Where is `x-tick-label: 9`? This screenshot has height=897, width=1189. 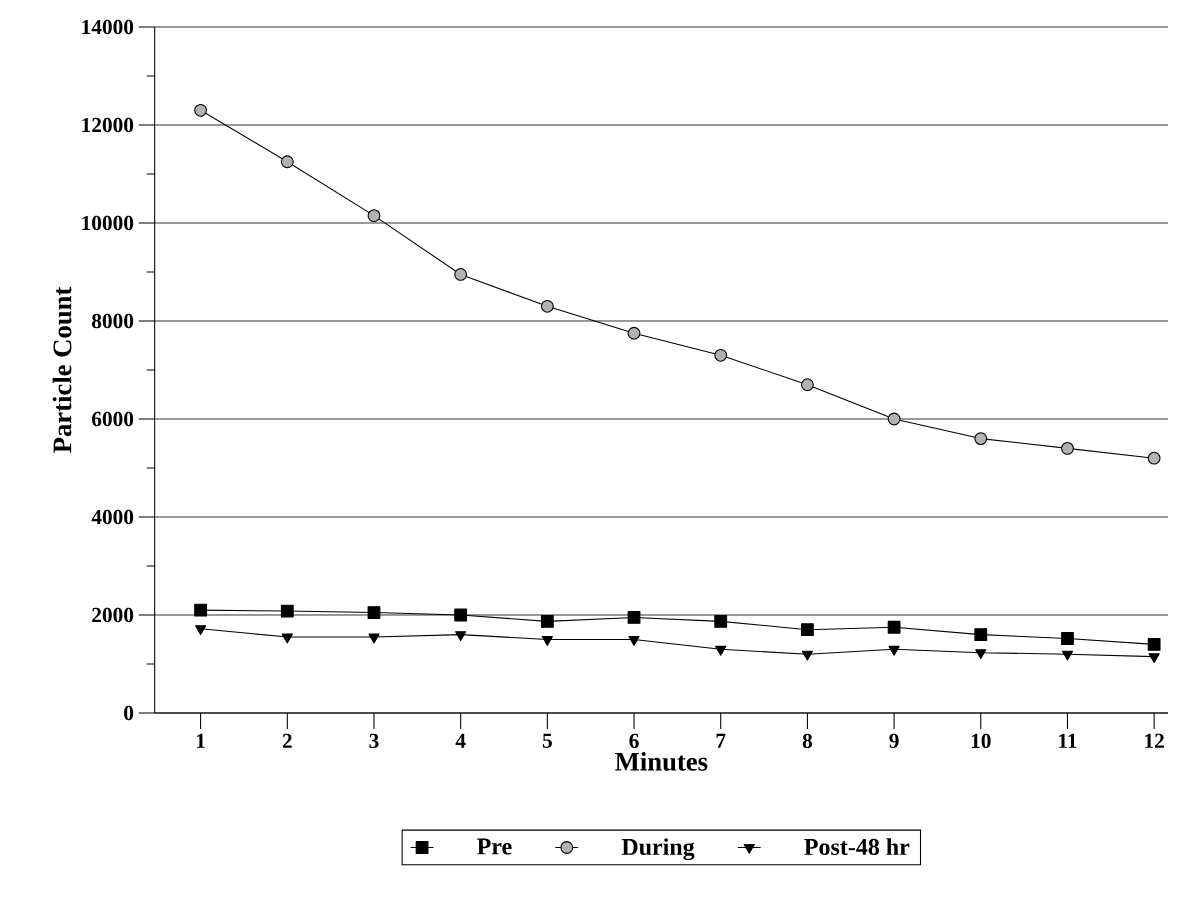 x-tick-label: 9 is located at coordinates (894, 741).